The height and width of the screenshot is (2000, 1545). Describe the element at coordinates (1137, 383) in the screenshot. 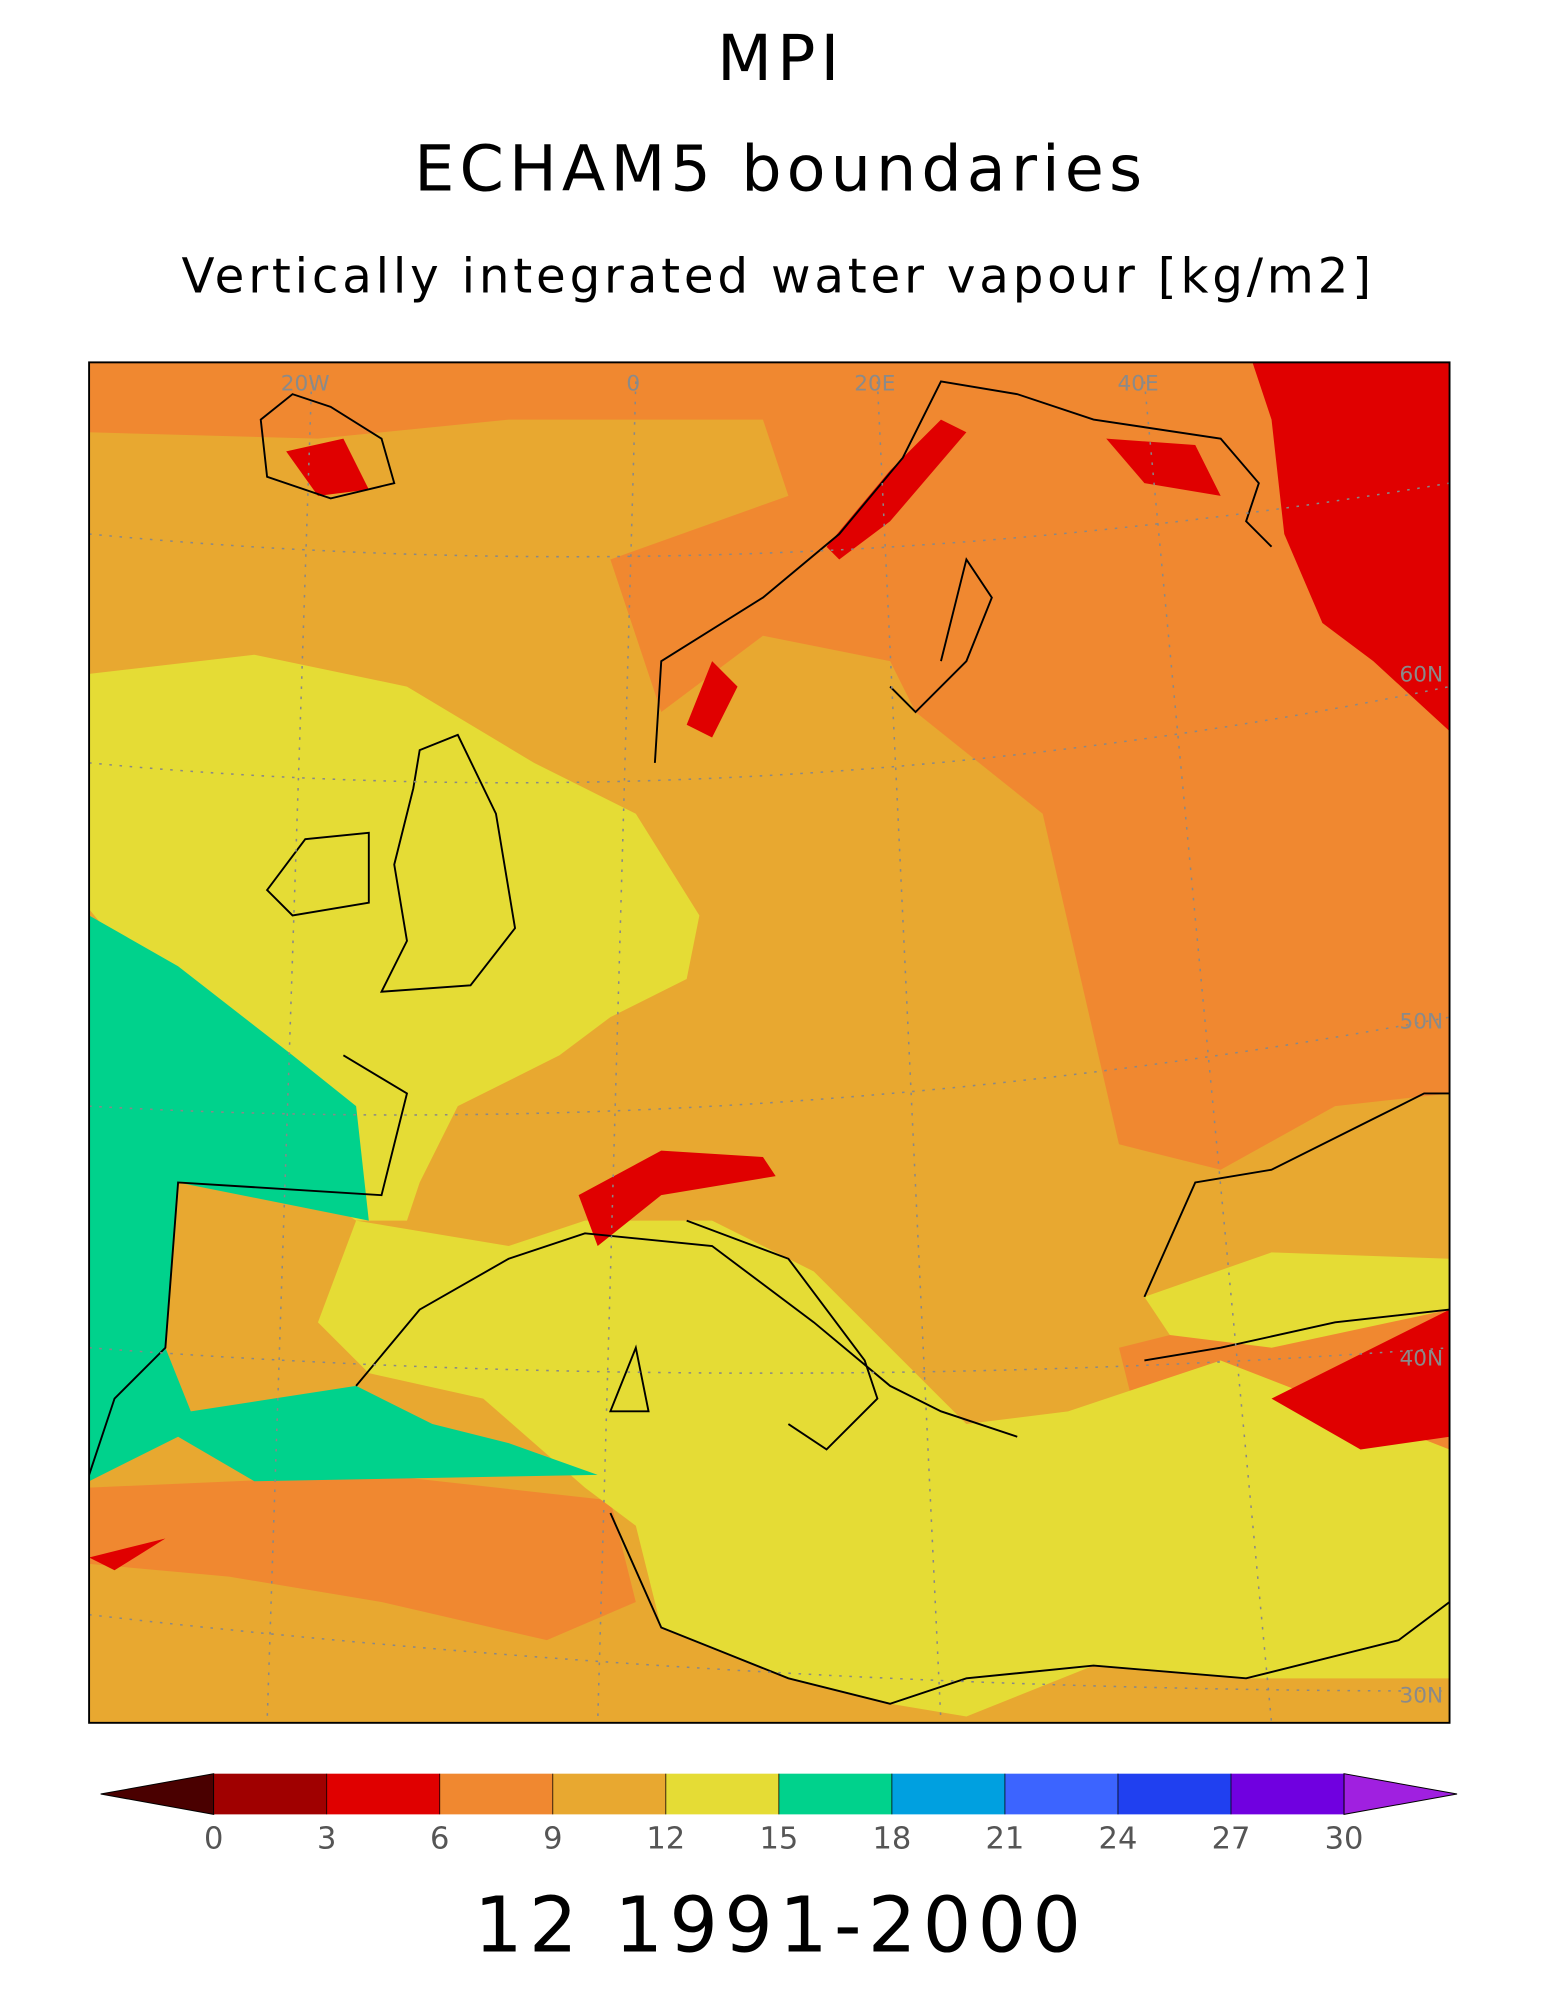

I see `lon-label: 40E` at that location.